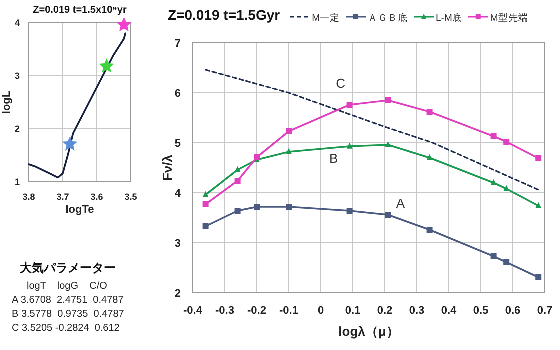 The height and width of the screenshot is (350, 560). What do you see at coordinates (80, 210) in the screenshot?
I see `x-axis-title: logTe` at bounding box center [80, 210].